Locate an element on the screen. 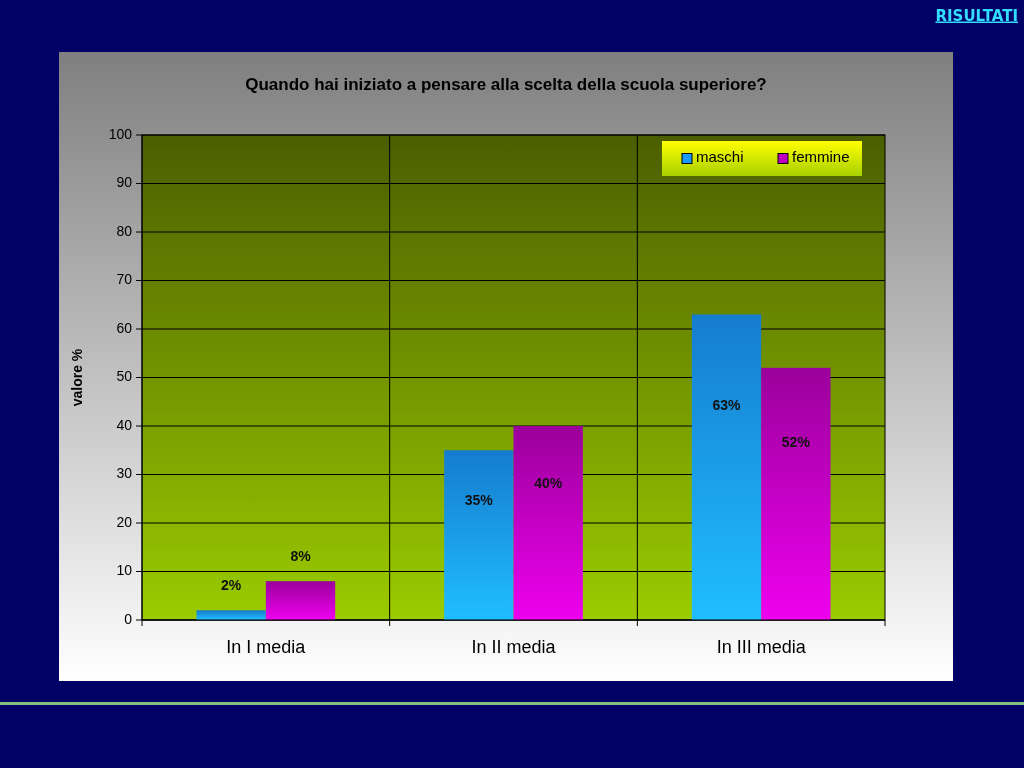  chart-title: Quando hai iniziato a pensare alla scelta della scuola superiore? is located at coordinates (506, 85).